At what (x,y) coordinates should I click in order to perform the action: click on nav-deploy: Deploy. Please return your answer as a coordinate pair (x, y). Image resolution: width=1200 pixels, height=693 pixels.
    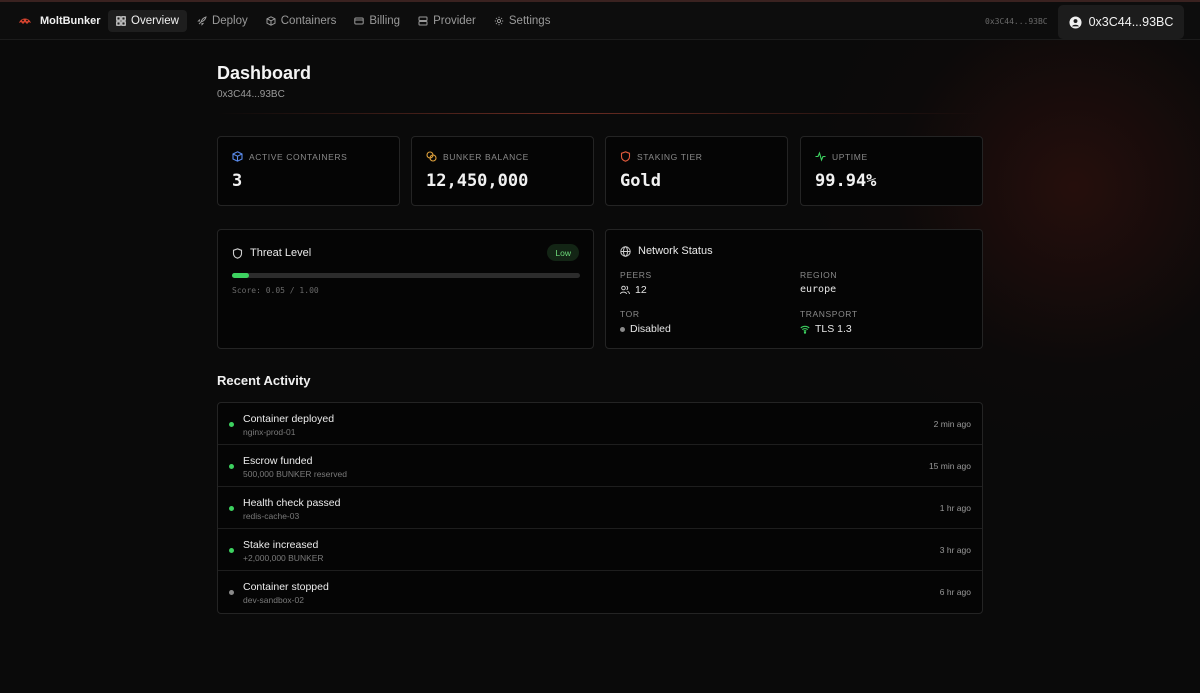
    Looking at the image, I should click on (222, 21).